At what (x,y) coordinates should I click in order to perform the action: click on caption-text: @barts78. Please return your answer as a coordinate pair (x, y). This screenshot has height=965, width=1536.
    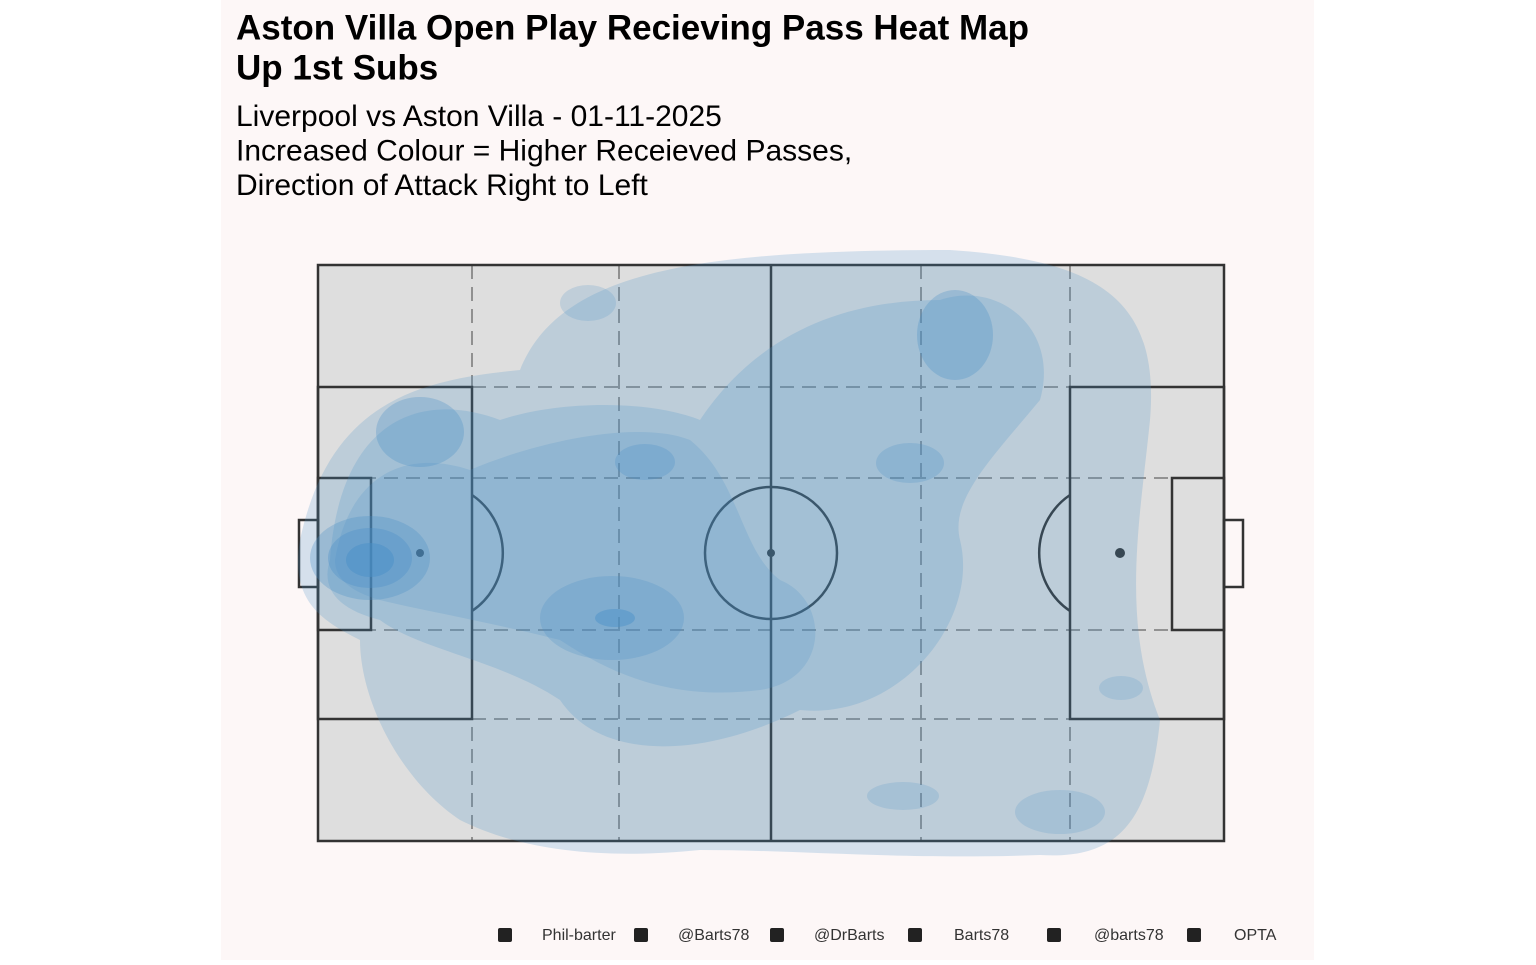
    Looking at the image, I should click on (1129, 935).